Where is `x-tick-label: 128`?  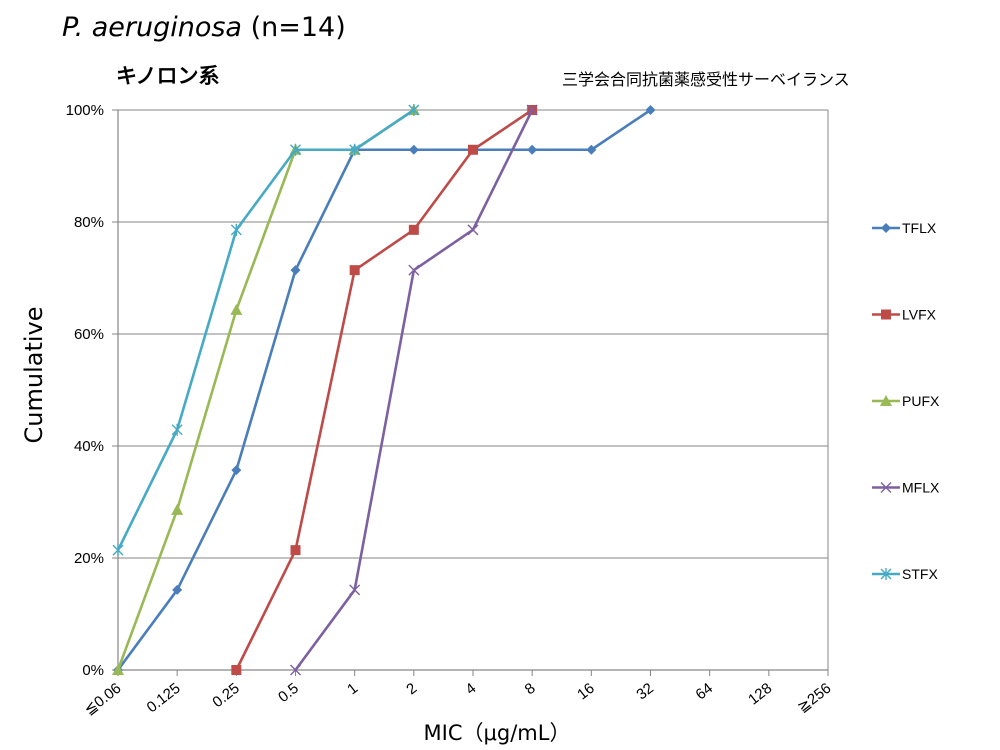
x-tick-label: 128 is located at coordinates (760, 694).